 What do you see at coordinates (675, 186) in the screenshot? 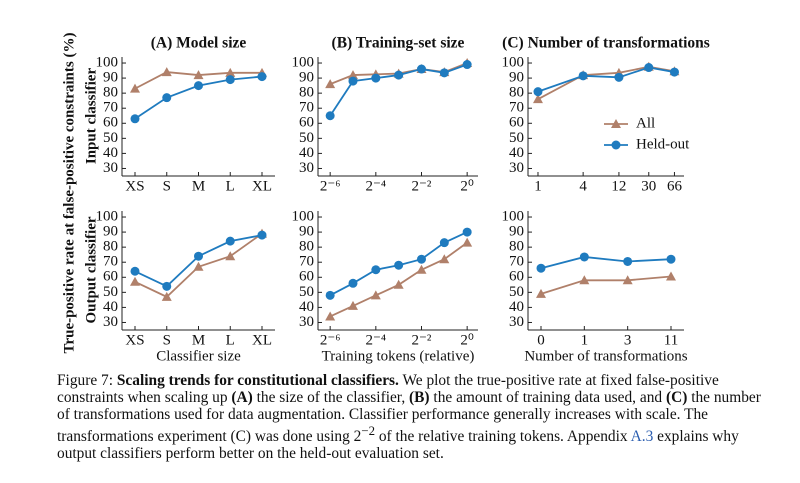
I see `x-tick-label: 66` at bounding box center [675, 186].